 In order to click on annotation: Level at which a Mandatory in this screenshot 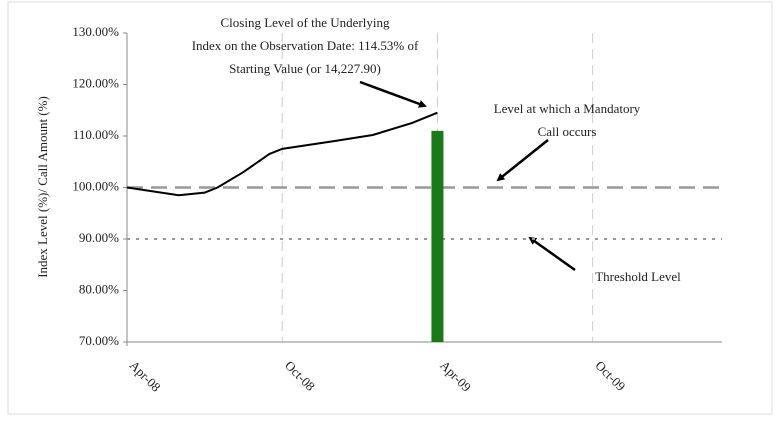, I will do `click(567, 108)`.